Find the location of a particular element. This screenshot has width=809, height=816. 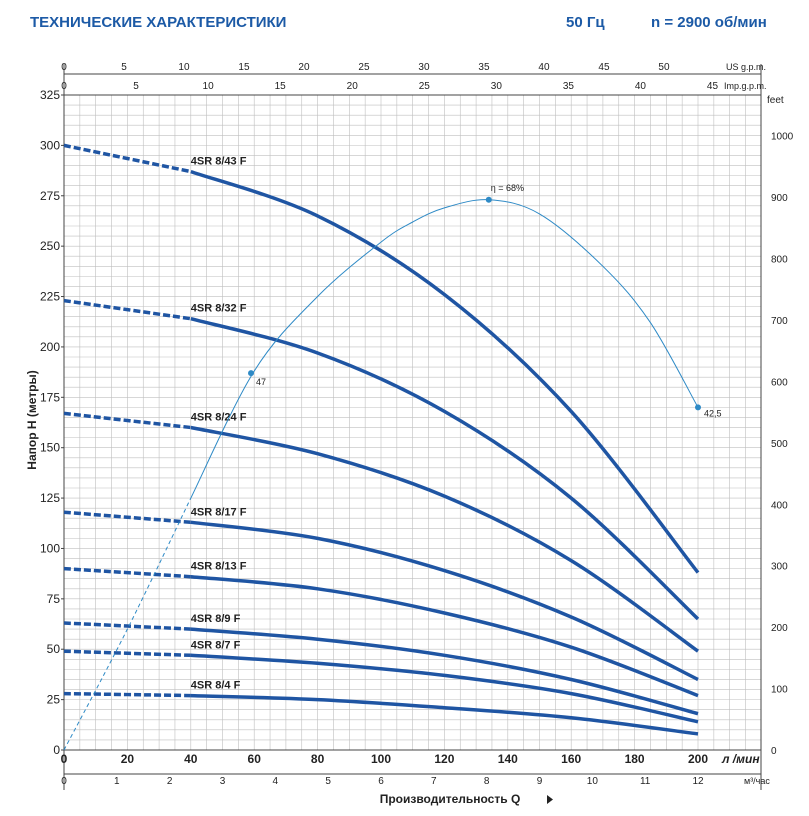

y-tick-label: 175 is located at coordinates (50, 397).